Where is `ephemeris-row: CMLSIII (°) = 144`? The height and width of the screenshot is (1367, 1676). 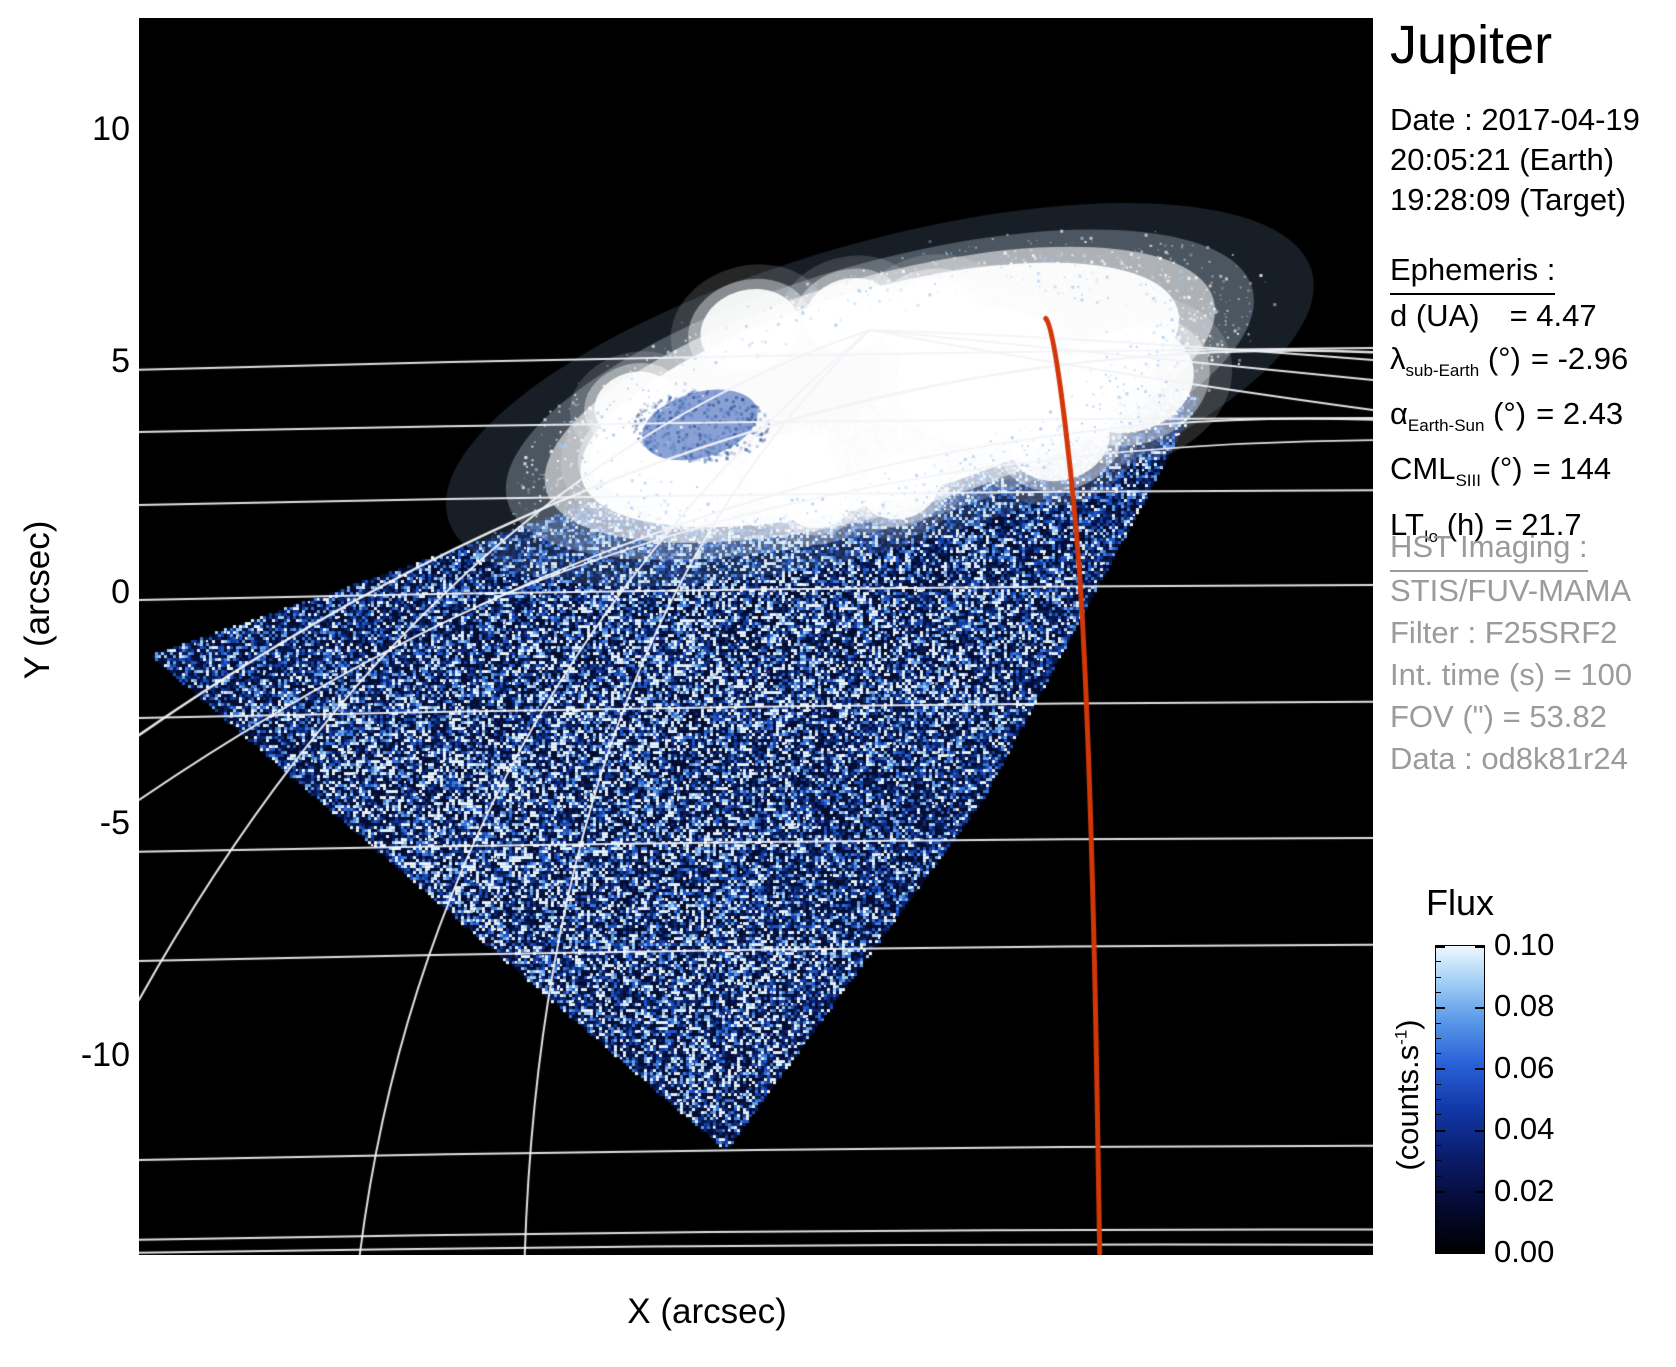
ephemeris-row: CMLSIII (°) = 144 is located at coordinates (1501, 471).